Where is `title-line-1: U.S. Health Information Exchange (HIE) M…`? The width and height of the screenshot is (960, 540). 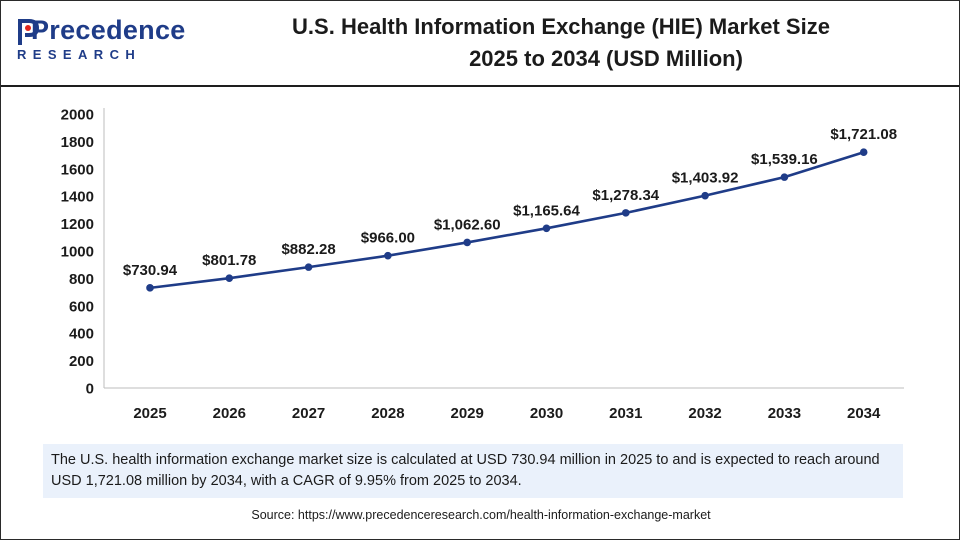 title-line-1: U.S. Health Information Exchange (HIE) M… is located at coordinates (561, 26).